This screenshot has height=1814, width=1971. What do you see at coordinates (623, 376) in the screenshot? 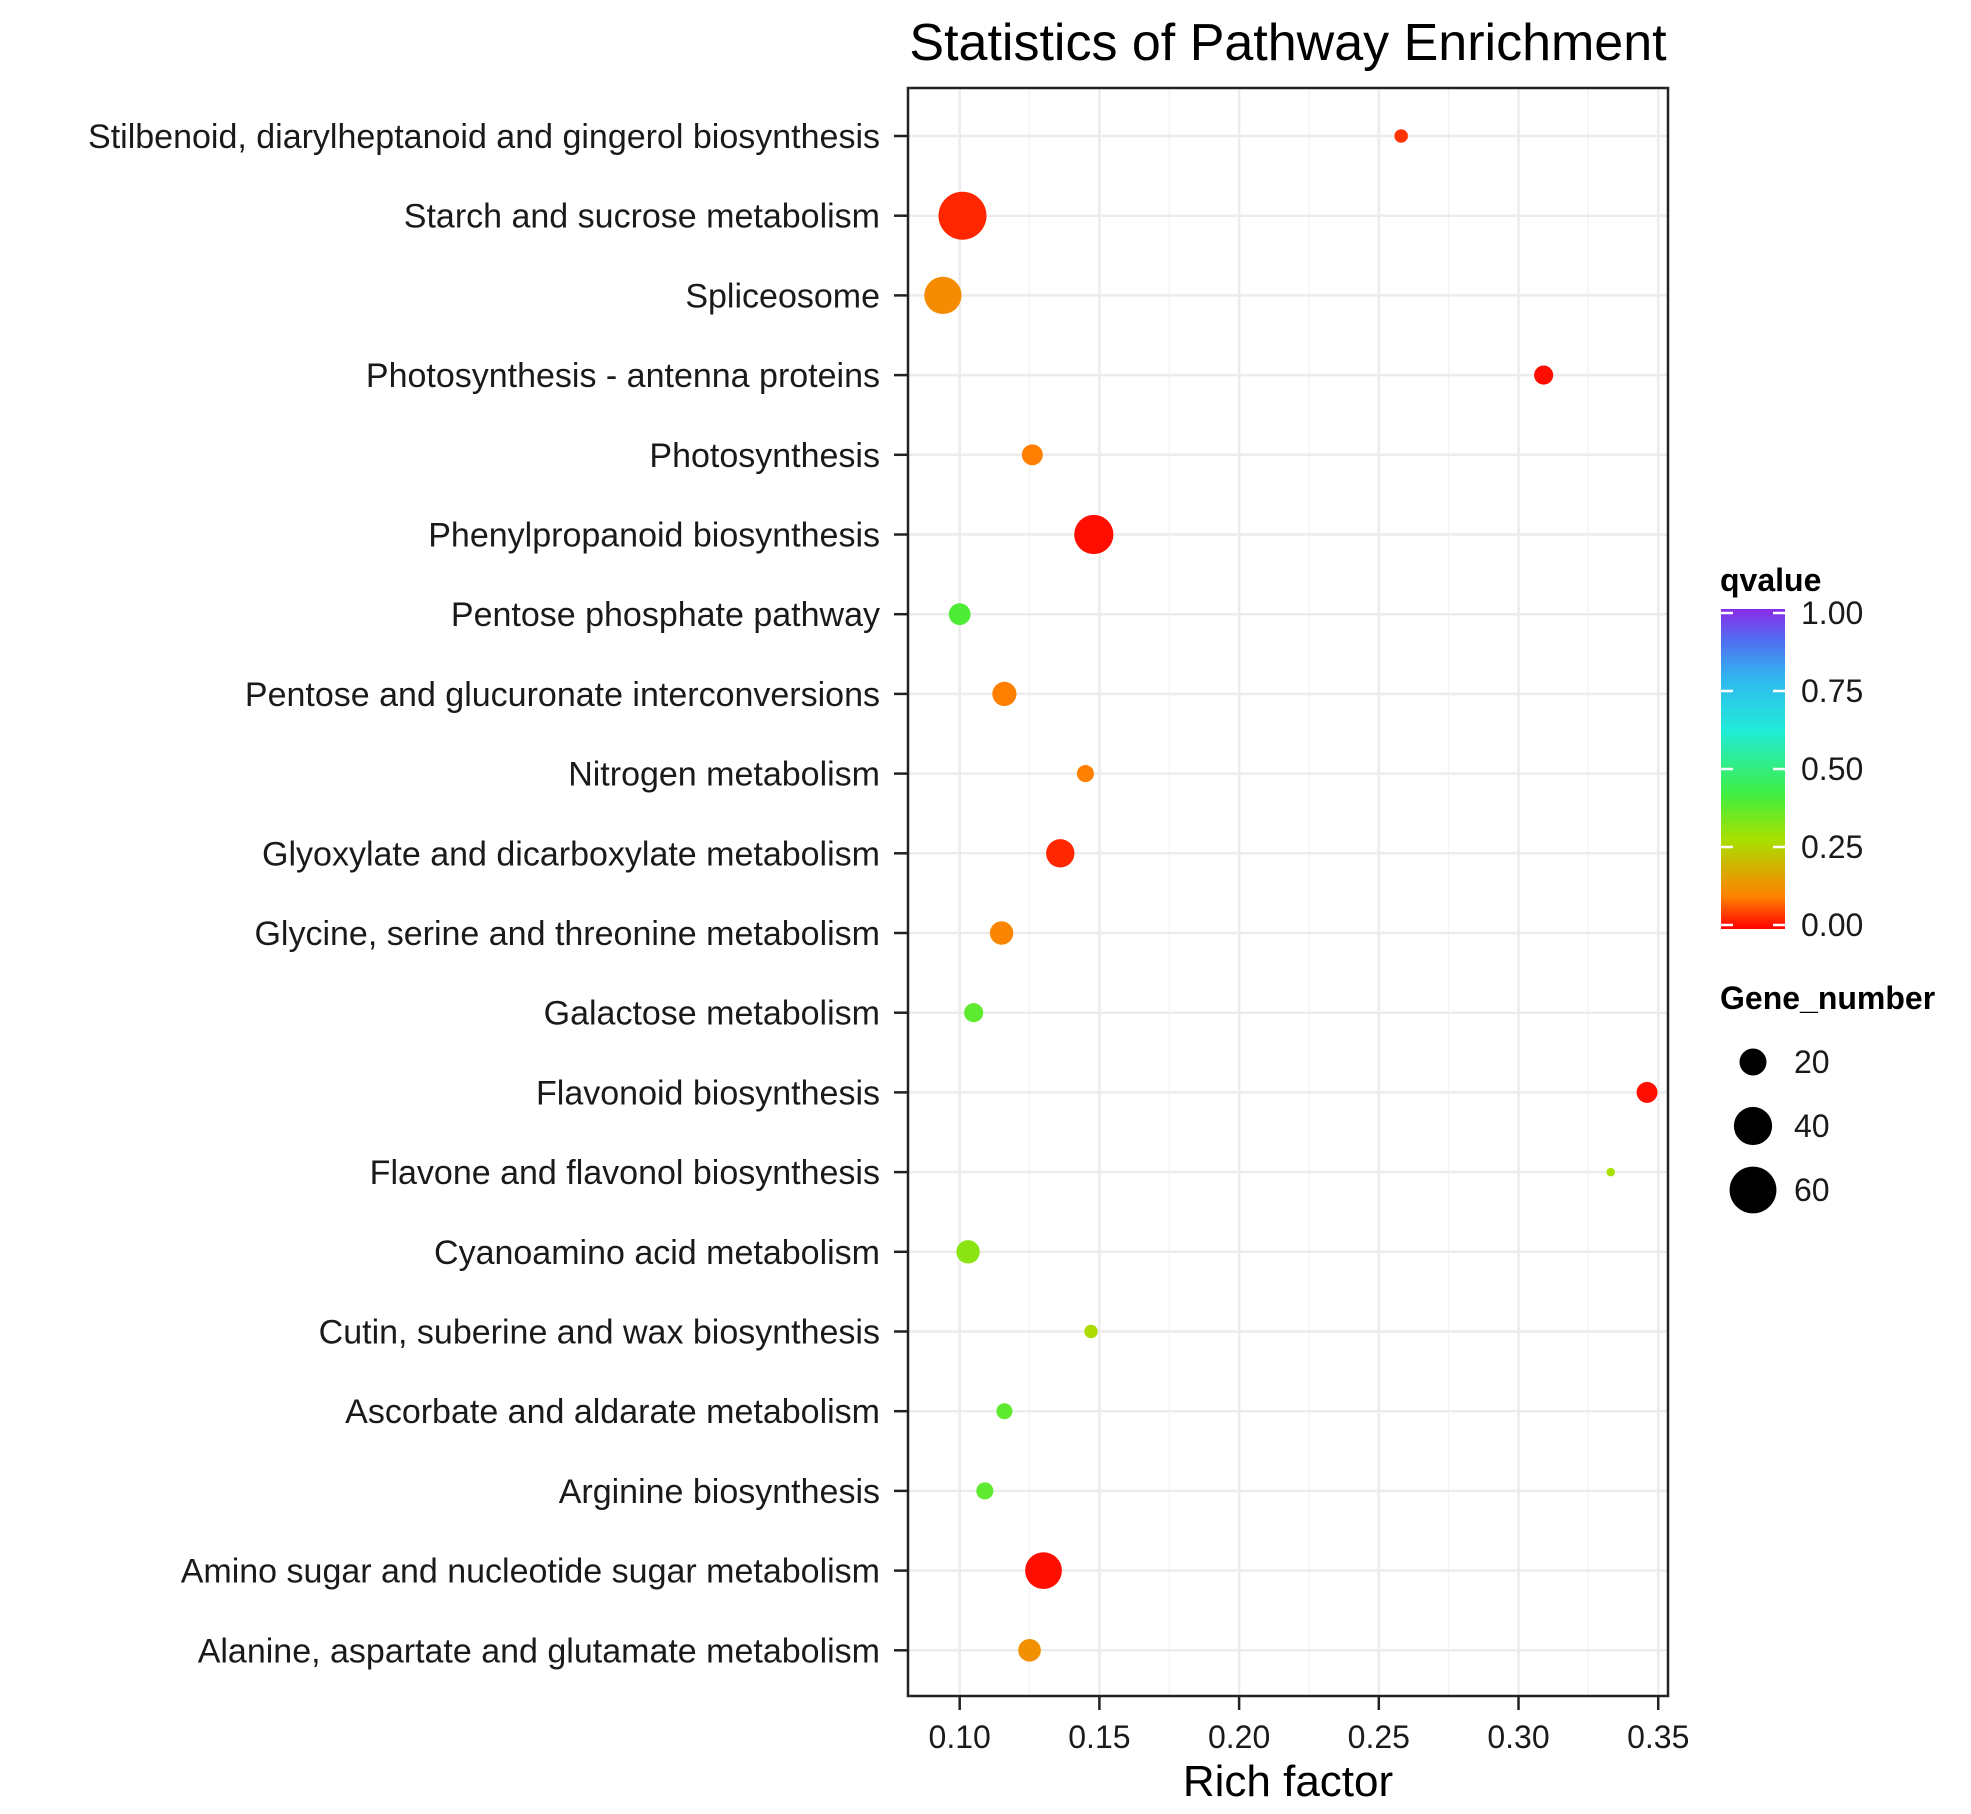
I see `y-tick-label: Photosynthesis - antenna proteins` at bounding box center [623, 376].